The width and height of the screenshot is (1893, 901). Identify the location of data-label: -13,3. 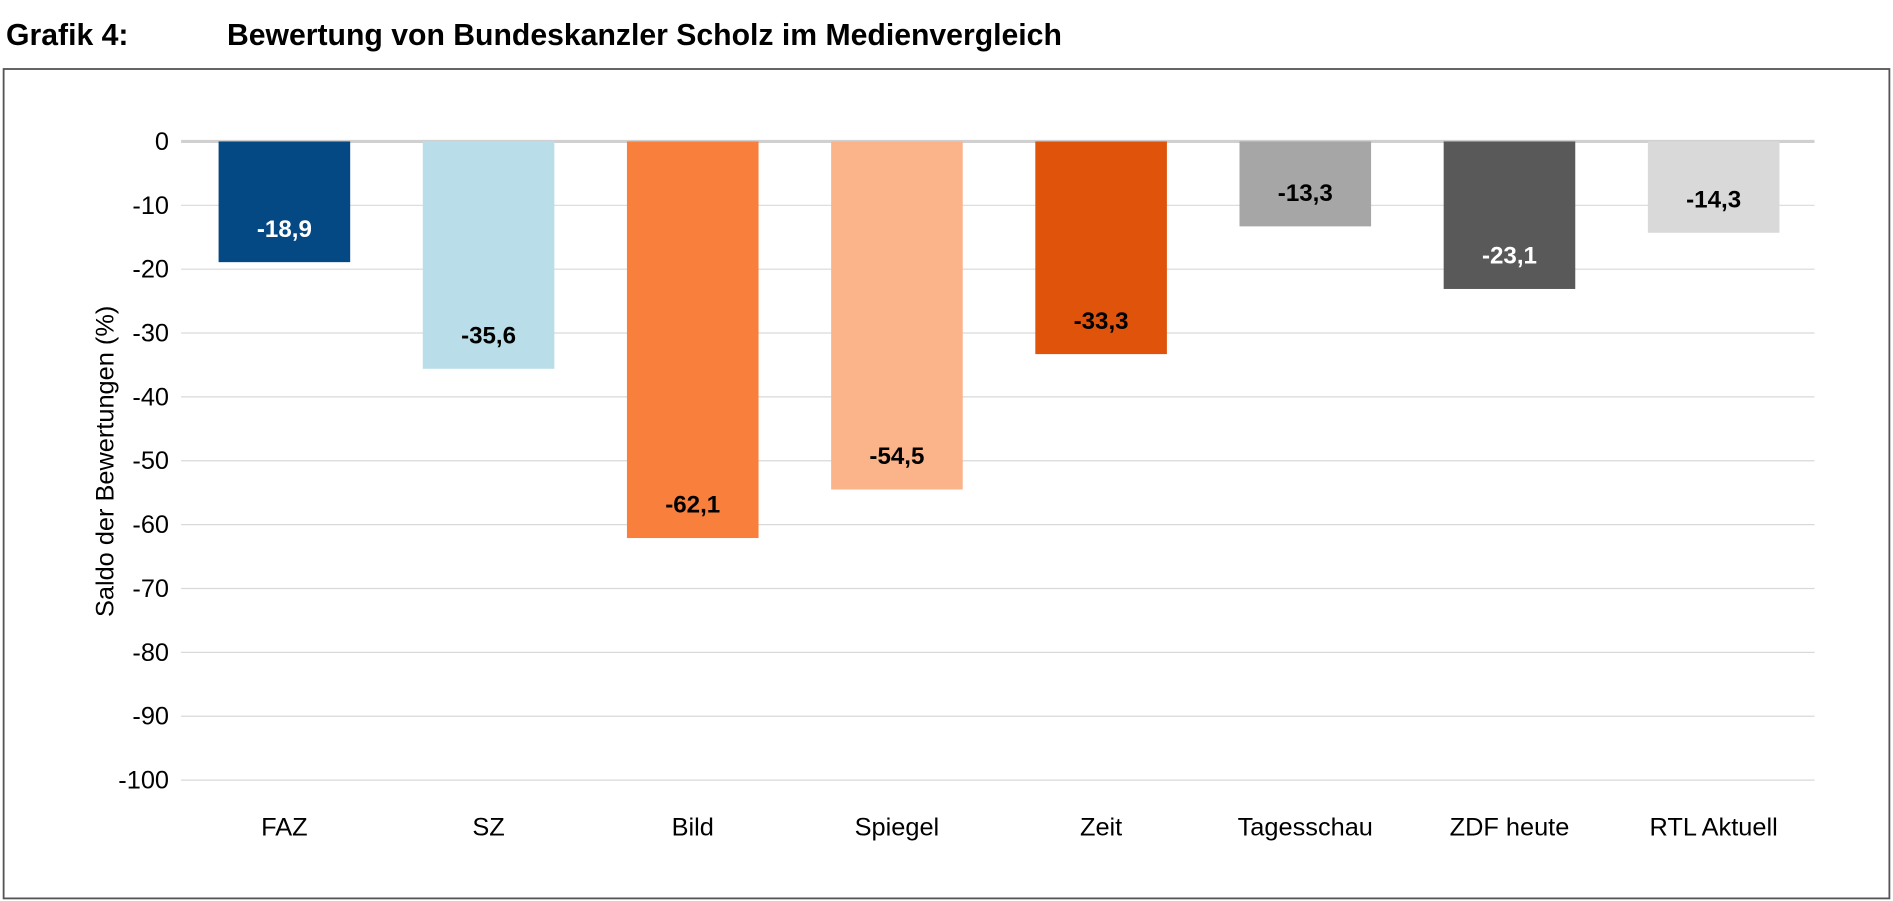
(1305, 193).